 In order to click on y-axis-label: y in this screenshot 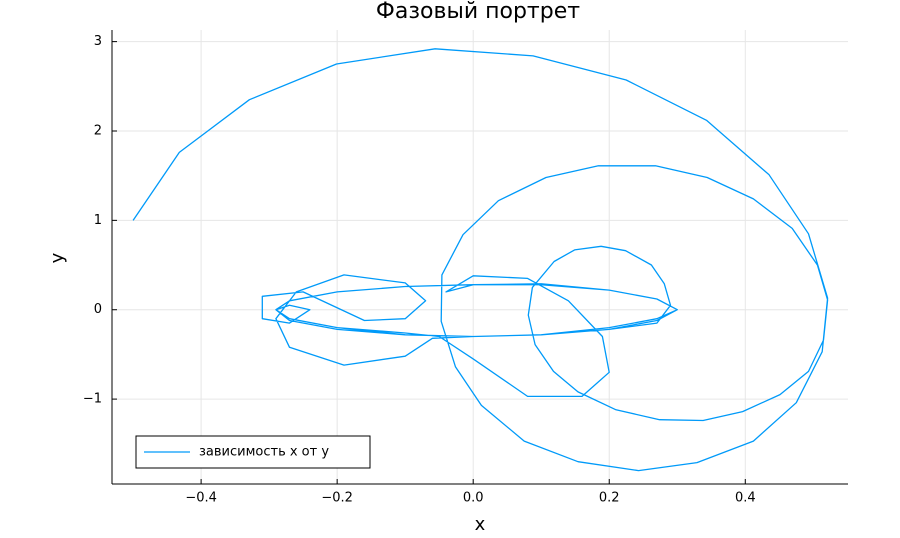, I will do `click(57, 257)`.